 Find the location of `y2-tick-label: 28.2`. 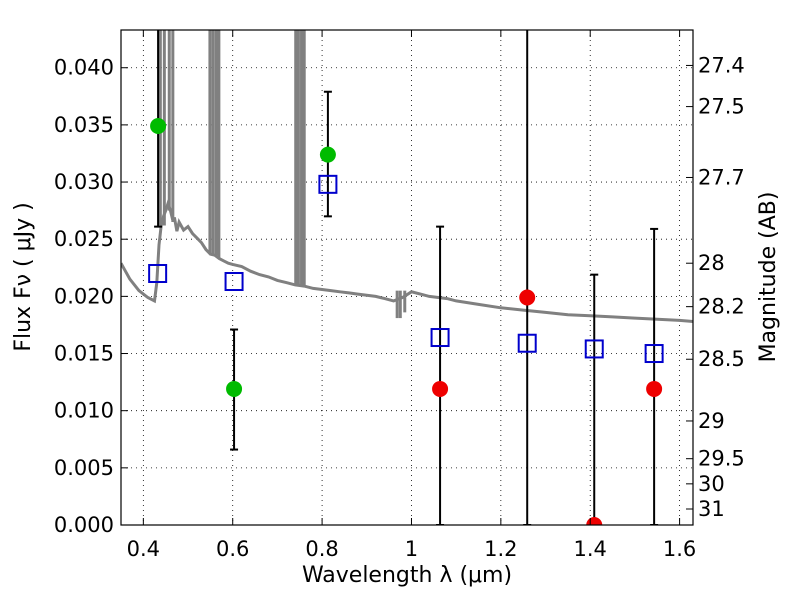

y2-tick-label: 28.2 is located at coordinates (721, 307).